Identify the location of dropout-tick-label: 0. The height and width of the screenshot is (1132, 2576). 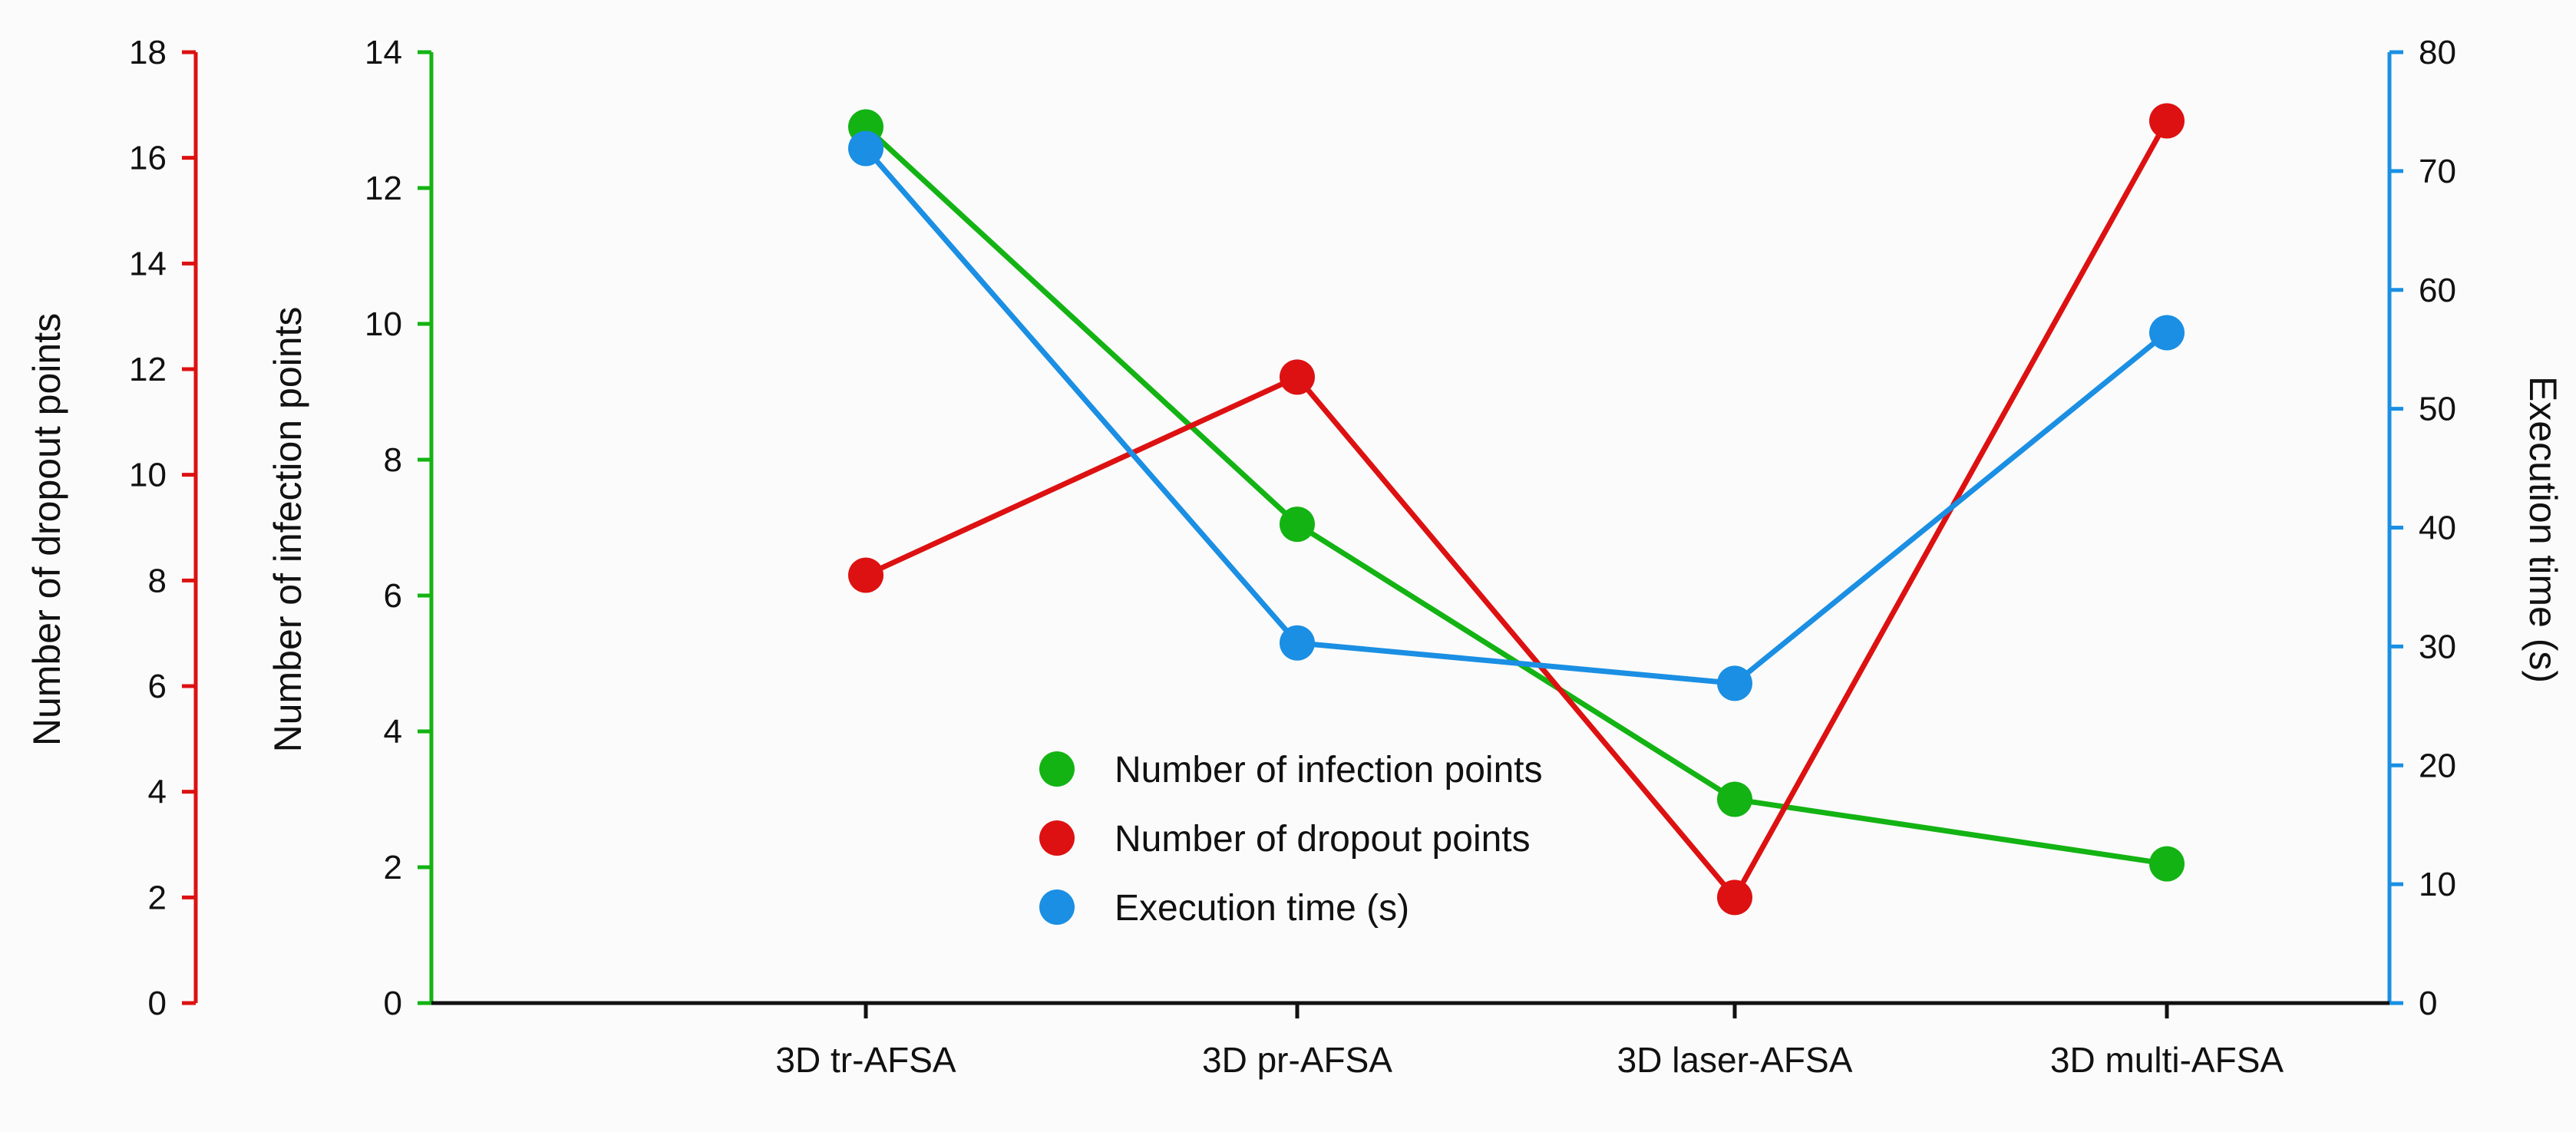
(157, 1003).